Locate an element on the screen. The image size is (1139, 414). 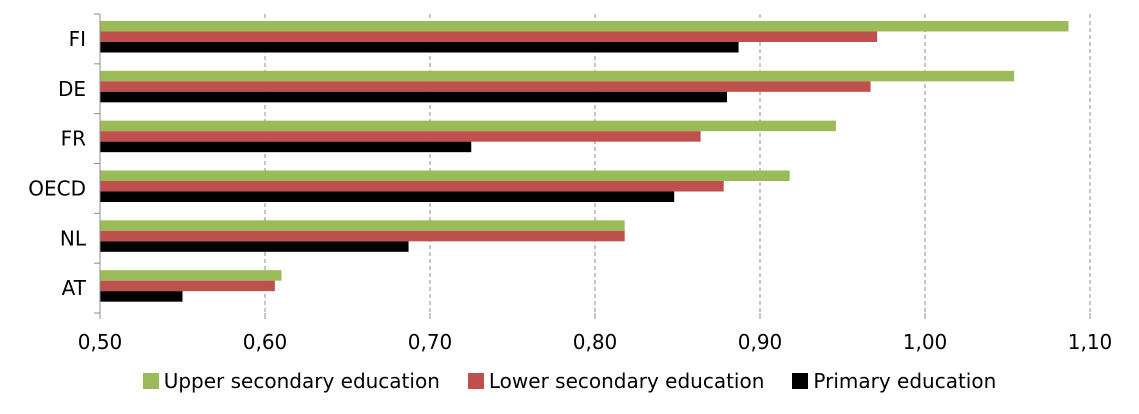
legend-label: Lower secondary education is located at coordinates (626, 381).